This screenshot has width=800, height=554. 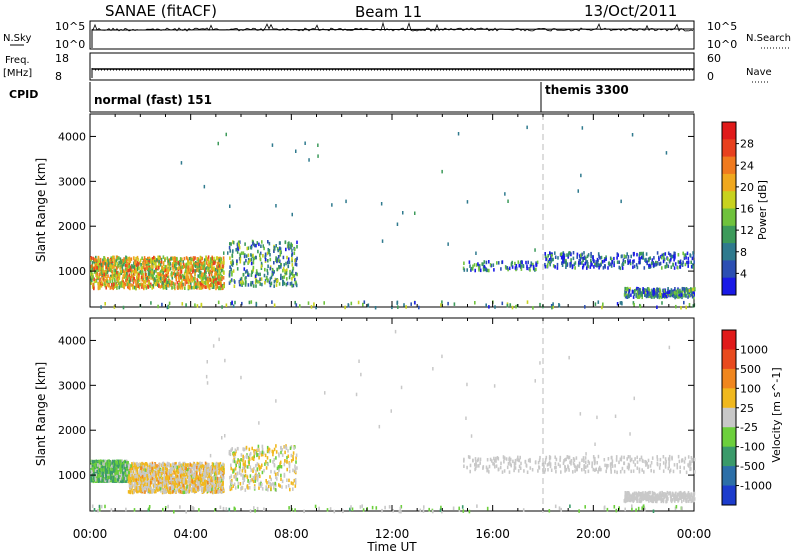 What do you see at coordinates (630, 11) in the screenshot?
I see `title-date: 13/Oct/2011` at bounding box center [630, 11].